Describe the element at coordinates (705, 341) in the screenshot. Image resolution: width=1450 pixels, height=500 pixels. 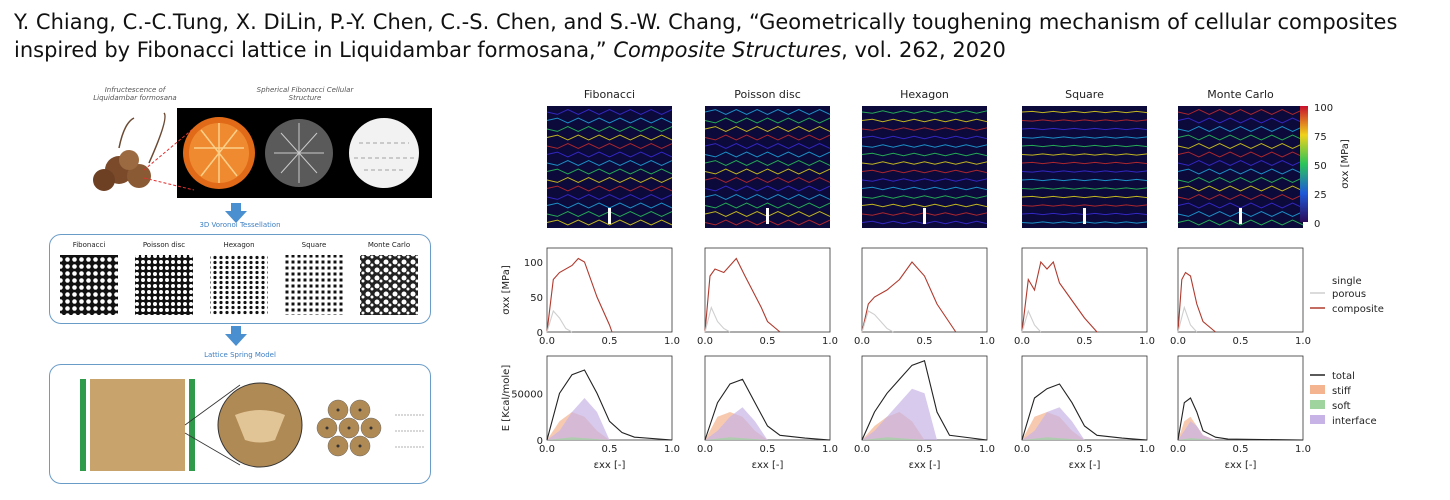
I see `xtick-r2-1-0: 0.0` at that location.